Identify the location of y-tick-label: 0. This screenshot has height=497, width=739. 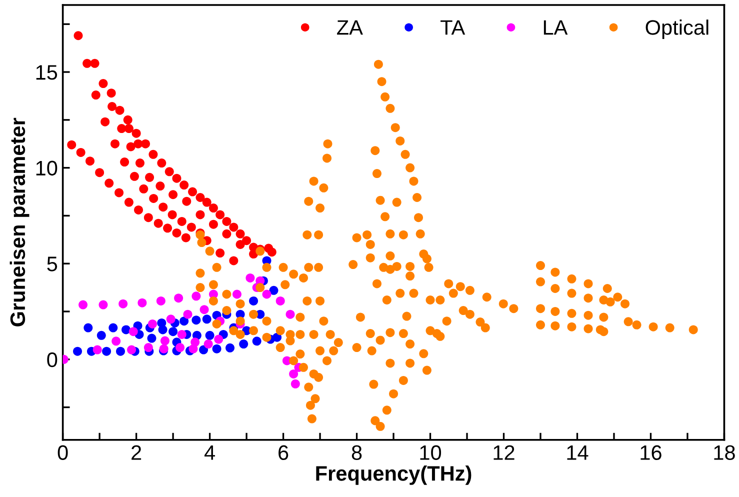
(52, 360).